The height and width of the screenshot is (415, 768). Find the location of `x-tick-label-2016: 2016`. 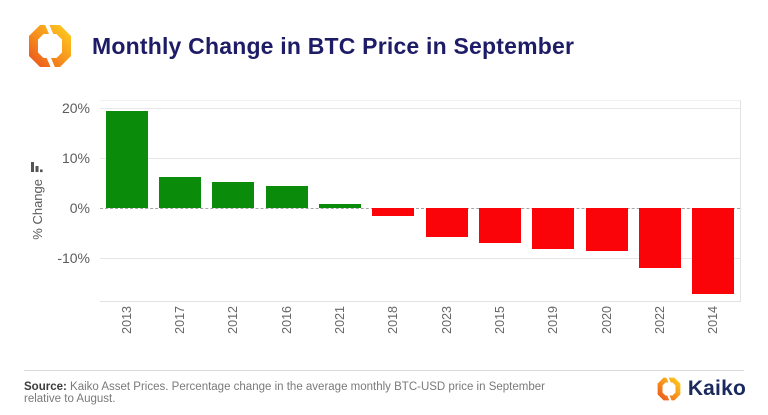

x-tick-label-2016: 2016 is located at coordinates (287, 320).